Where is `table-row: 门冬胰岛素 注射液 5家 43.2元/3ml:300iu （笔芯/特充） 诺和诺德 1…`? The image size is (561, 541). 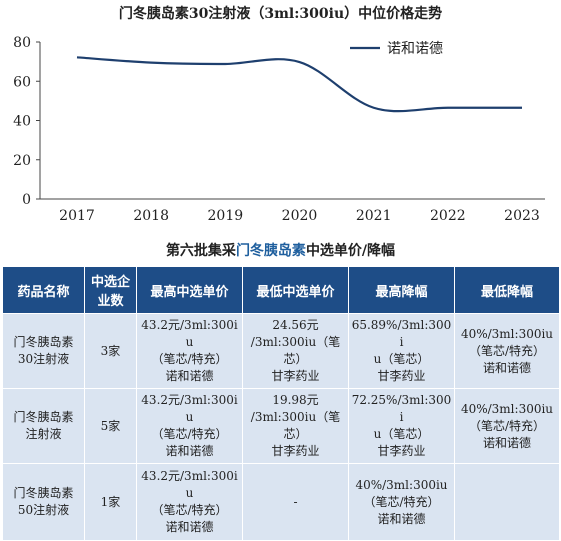
table-row: 门冬胰岛素 注射液 5家 43.2元/3ml:300iu （笔芯/特充） 诺和诺德 1… is located at coordinates (281, 426).